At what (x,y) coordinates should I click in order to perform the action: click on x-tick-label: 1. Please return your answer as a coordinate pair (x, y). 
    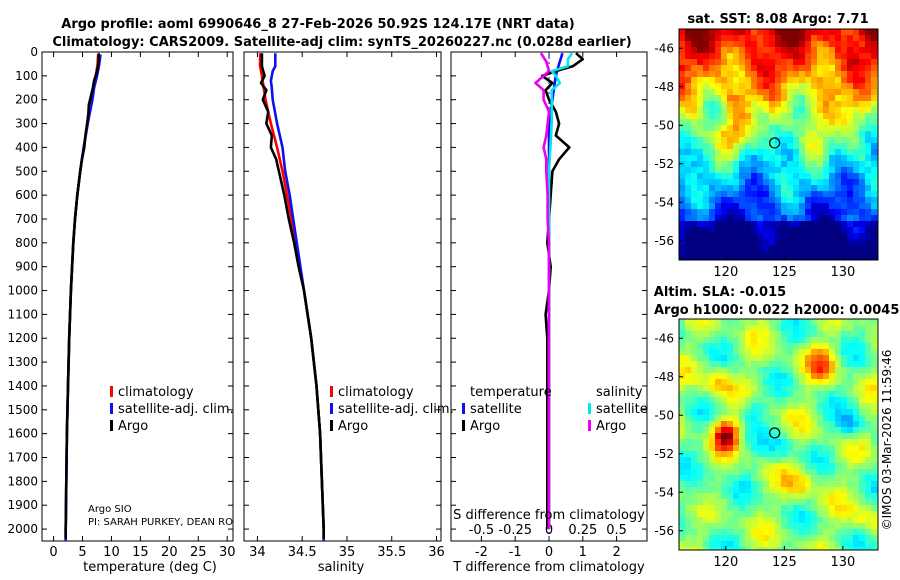
    Looking at the image, I should click on (583, 552).